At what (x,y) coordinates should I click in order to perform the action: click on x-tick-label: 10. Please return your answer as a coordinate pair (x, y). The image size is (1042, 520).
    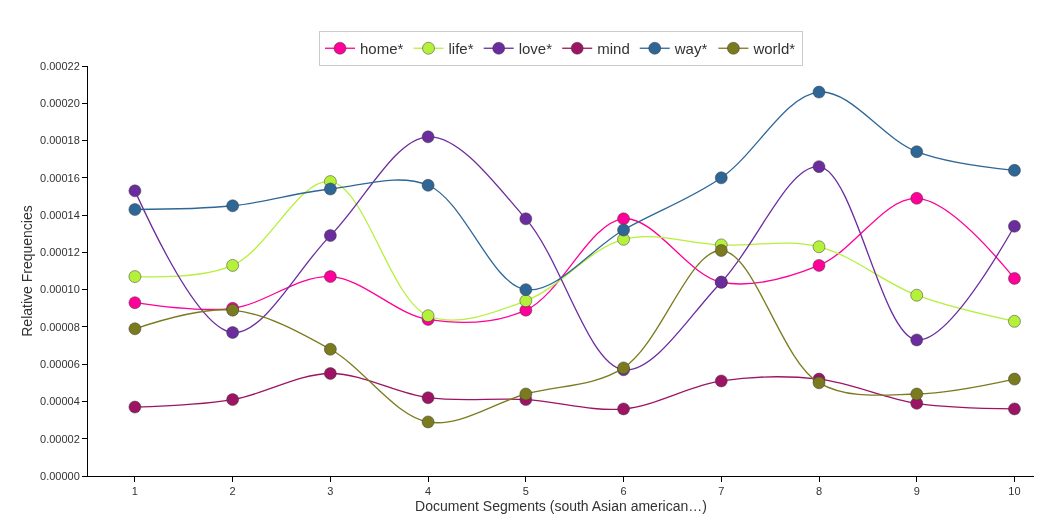
    Looking at the image, I should click on (1014, 491).